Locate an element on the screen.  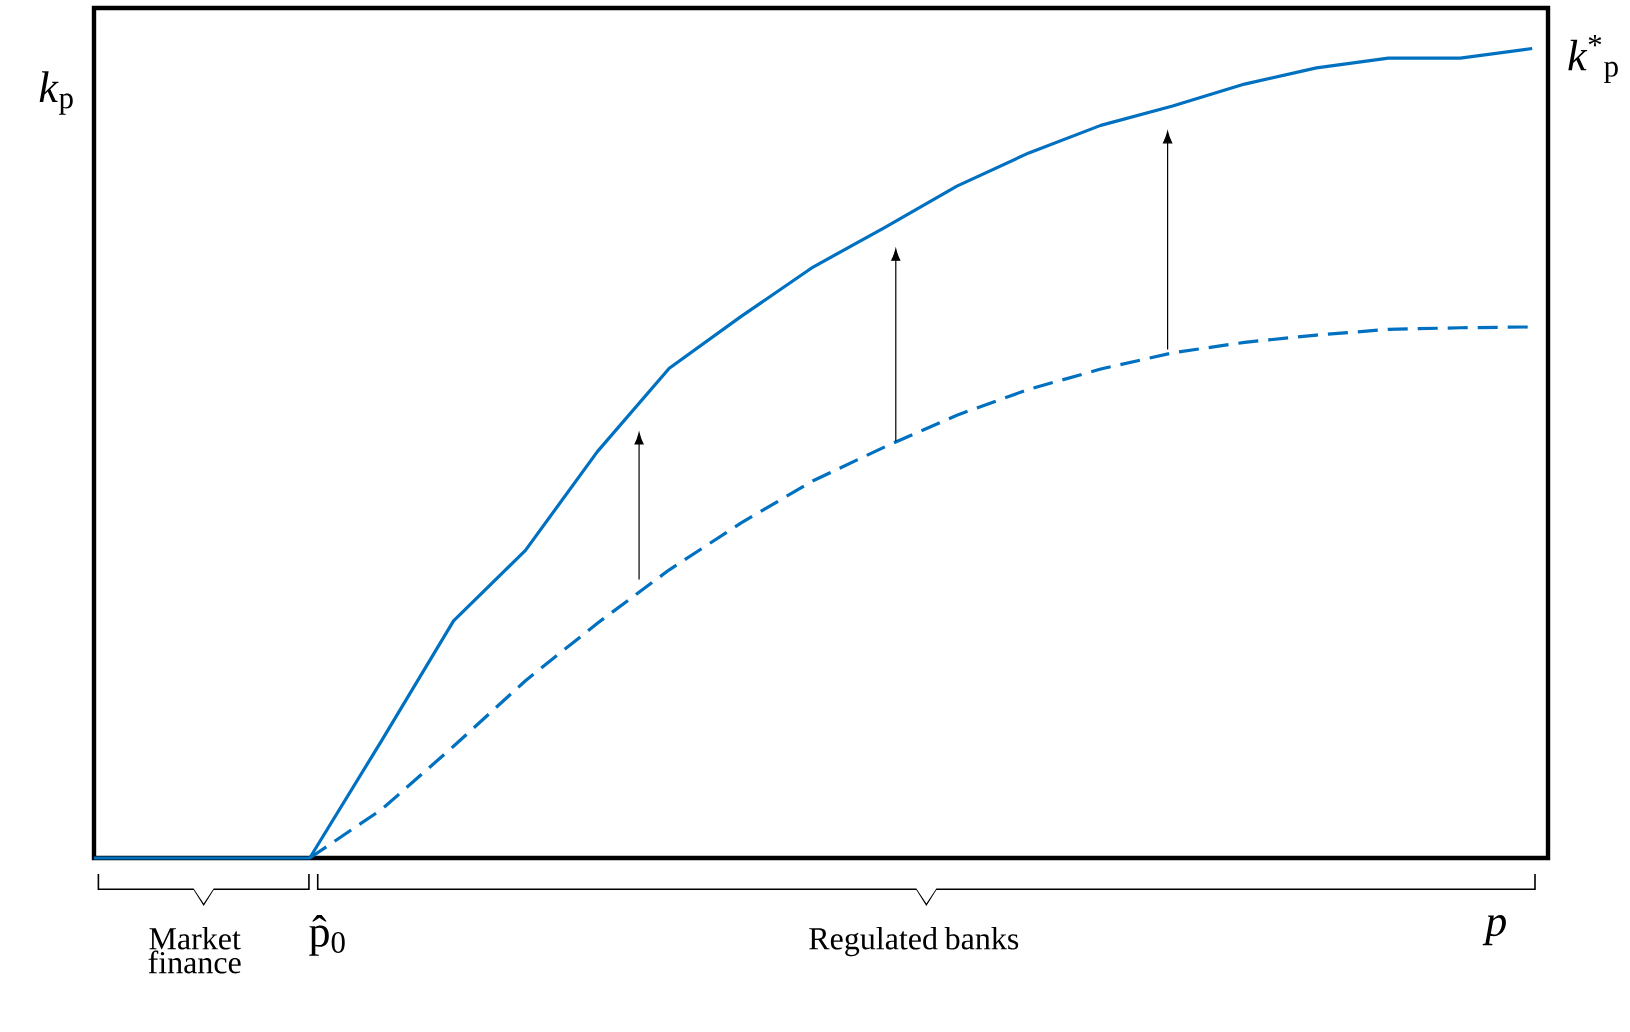
text: p̂$_{0}$ is located at coordinates (327, 935).